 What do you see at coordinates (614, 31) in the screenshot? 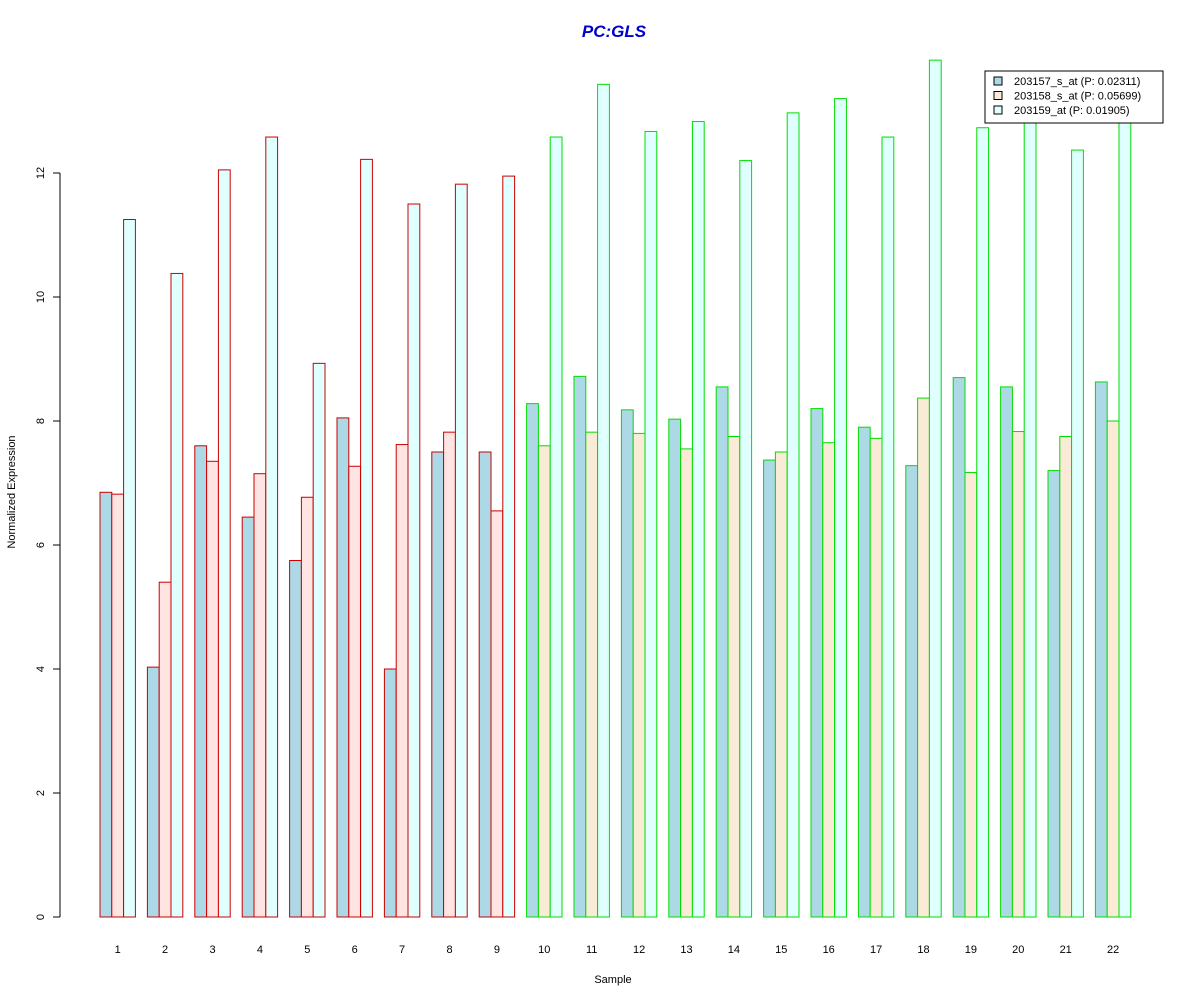
I see `chart-title: PC:GLS` at bounding box center [614, 31].